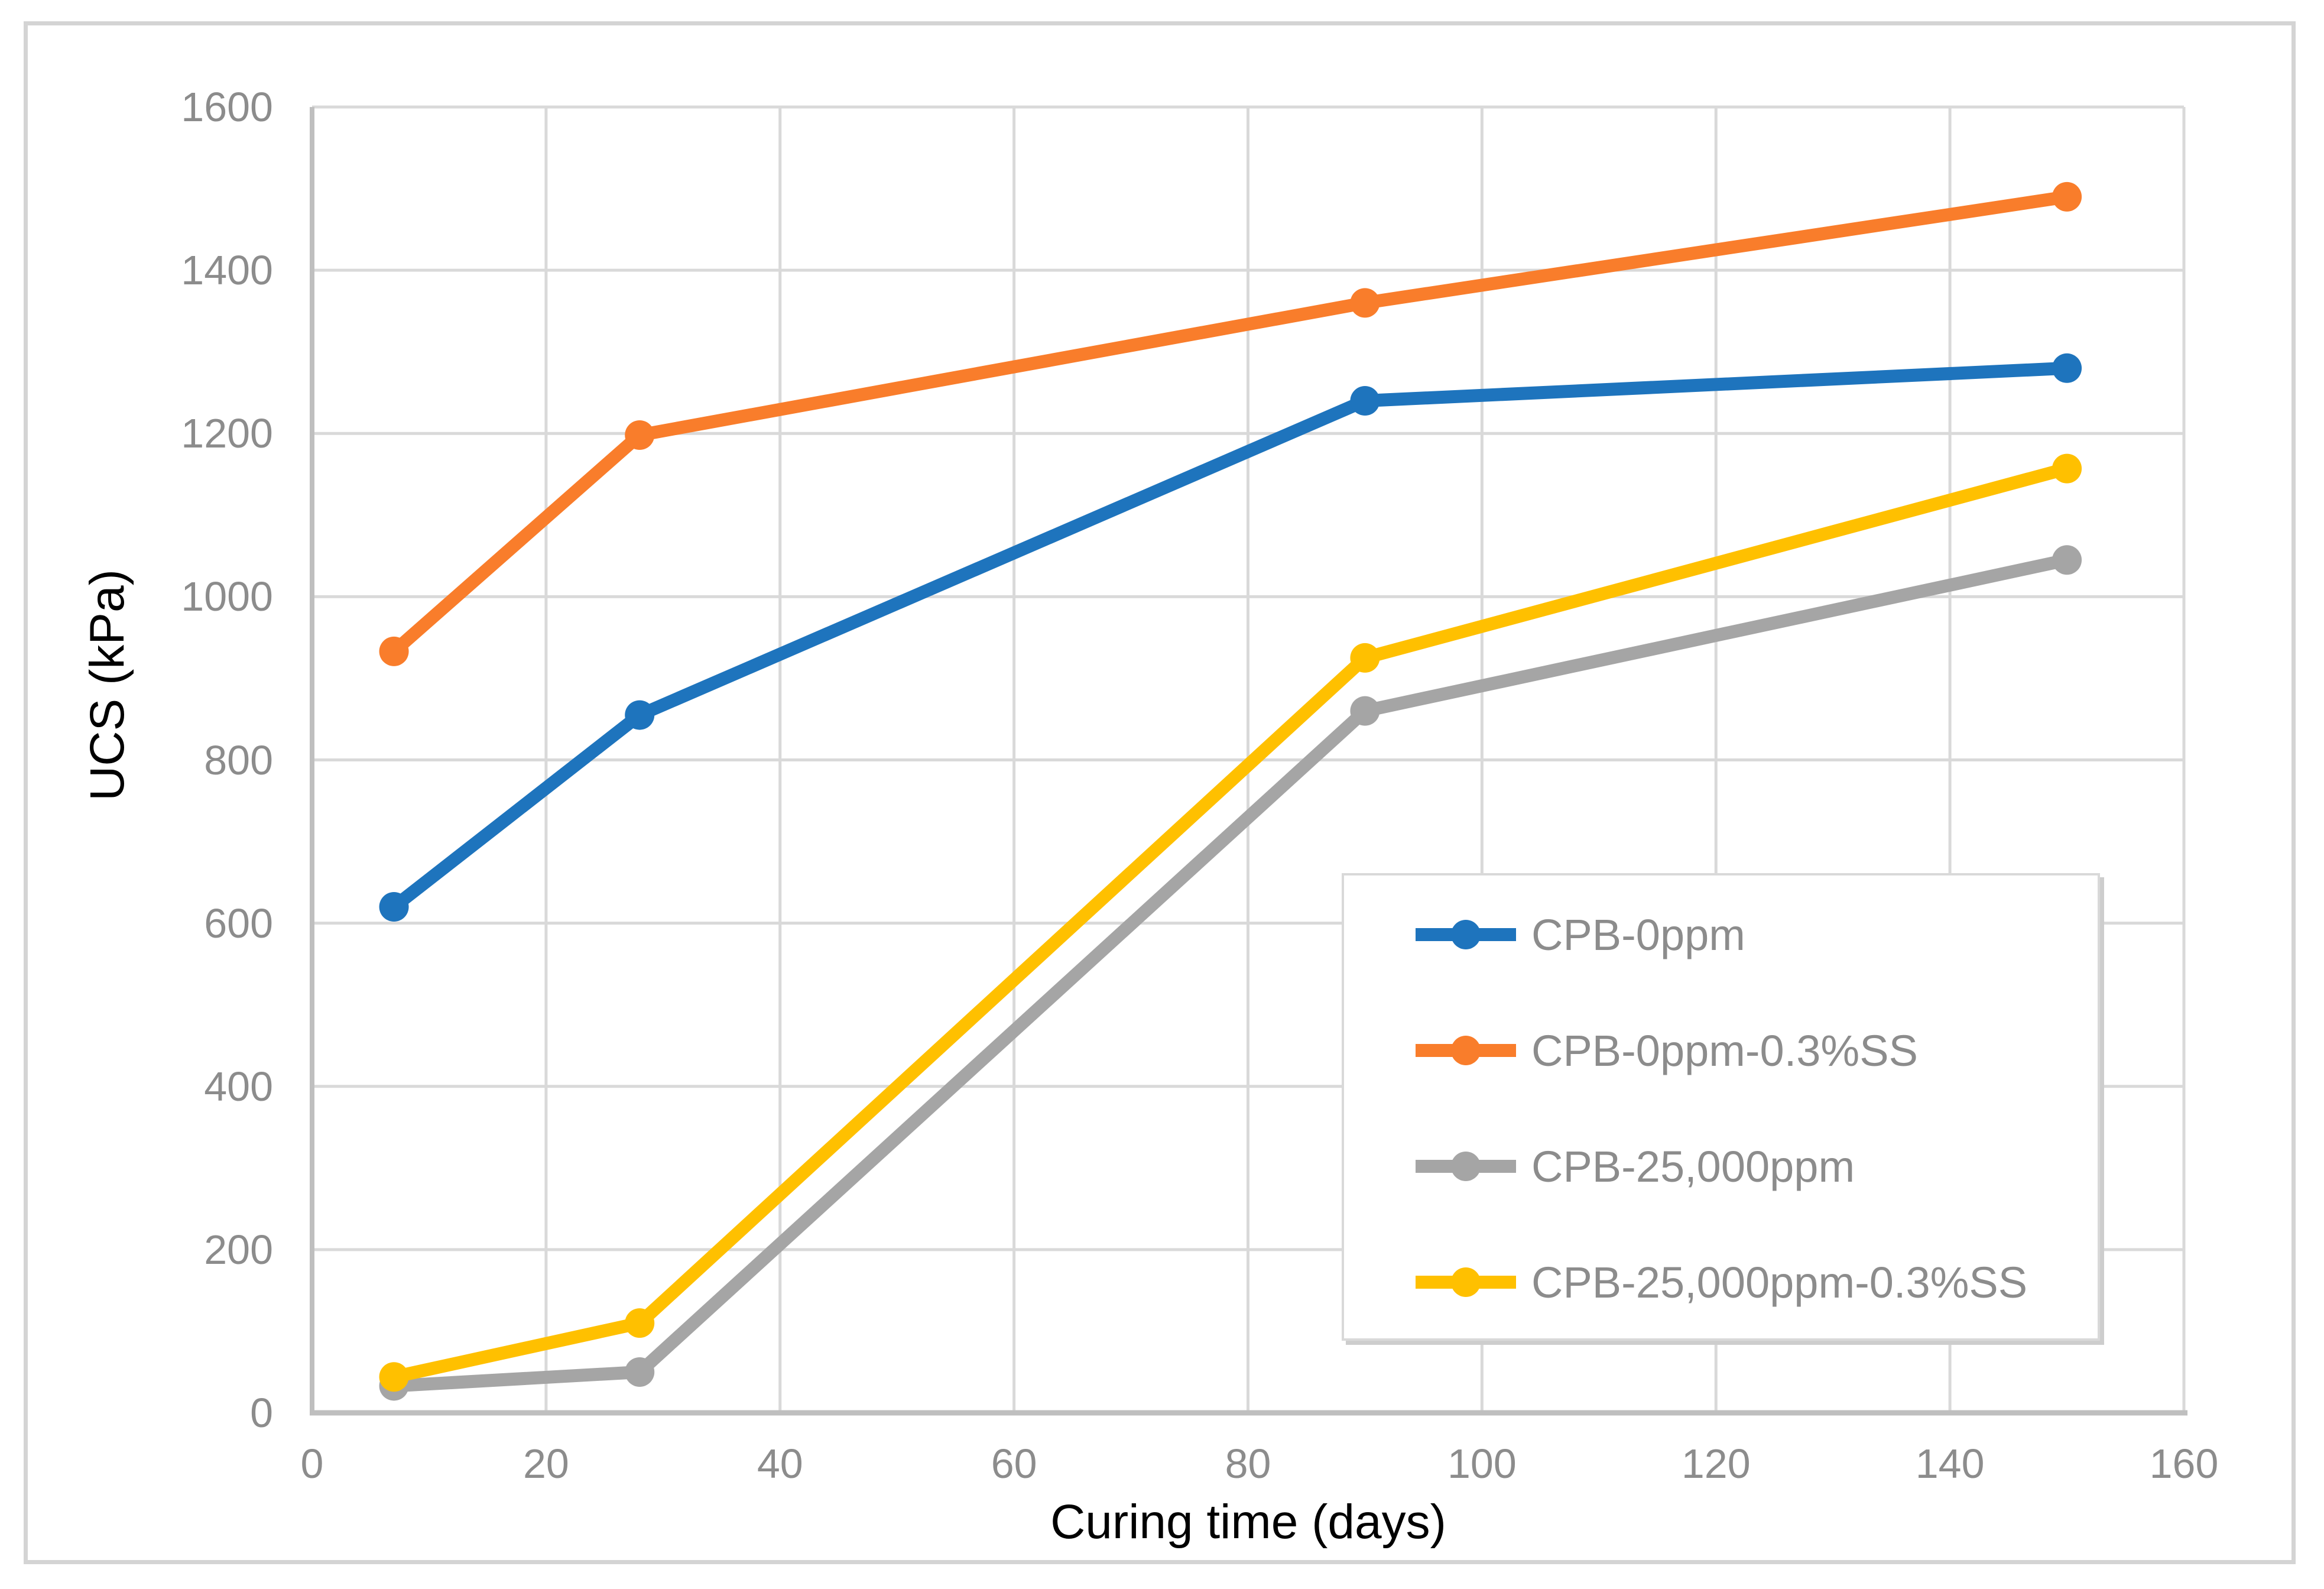 The image size is (2324, 1589). I want to click on y-tick-label: 200, so click(238, 1249).